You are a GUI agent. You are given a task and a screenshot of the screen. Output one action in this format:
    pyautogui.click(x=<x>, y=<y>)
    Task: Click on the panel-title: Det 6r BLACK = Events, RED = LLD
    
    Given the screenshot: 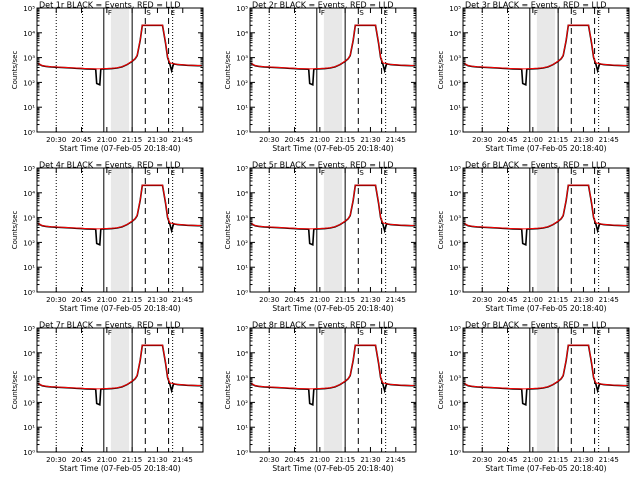 What is the action you would take?
    pyautogui.click(x=536, y=165)
    